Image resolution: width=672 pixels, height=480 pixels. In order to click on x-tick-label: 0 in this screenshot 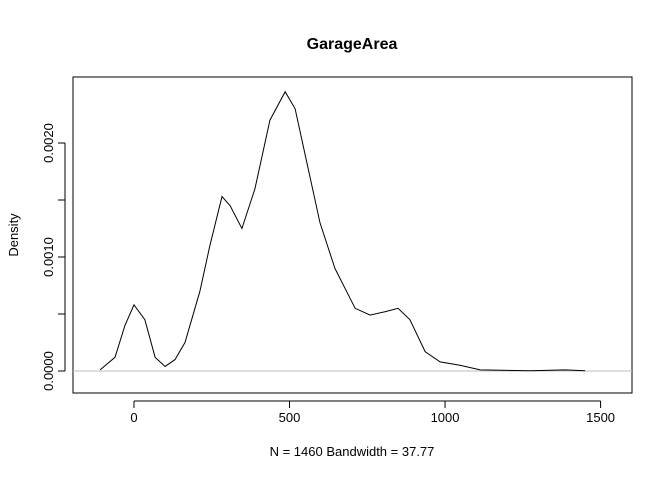, I will do `click(133, 417)`.